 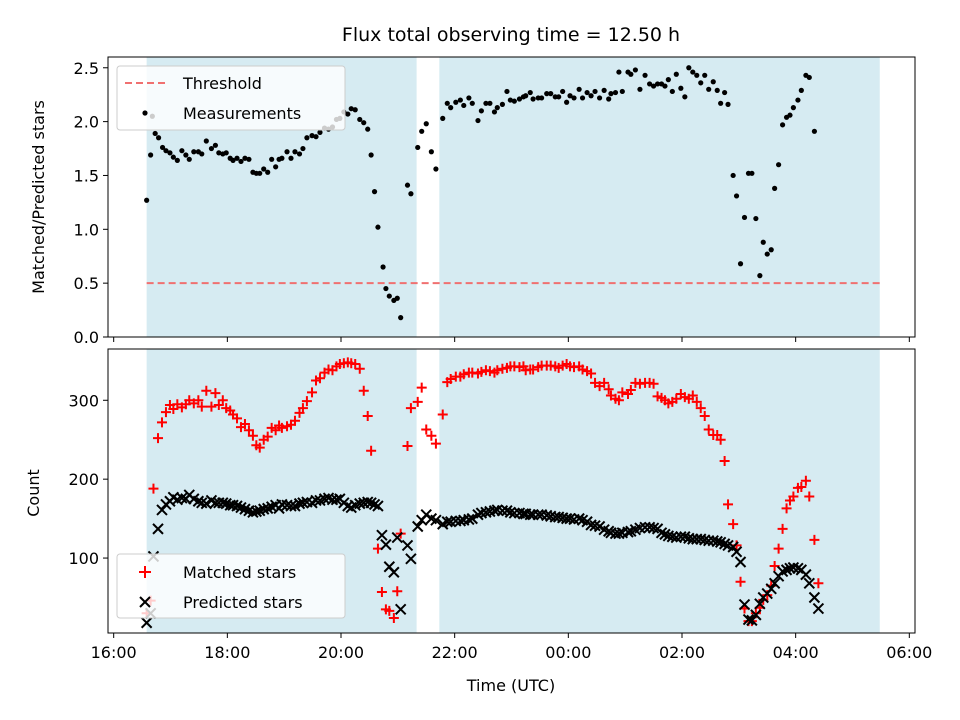 I want to click on x-tick-label: 16:00, so click(x=114, y=652).